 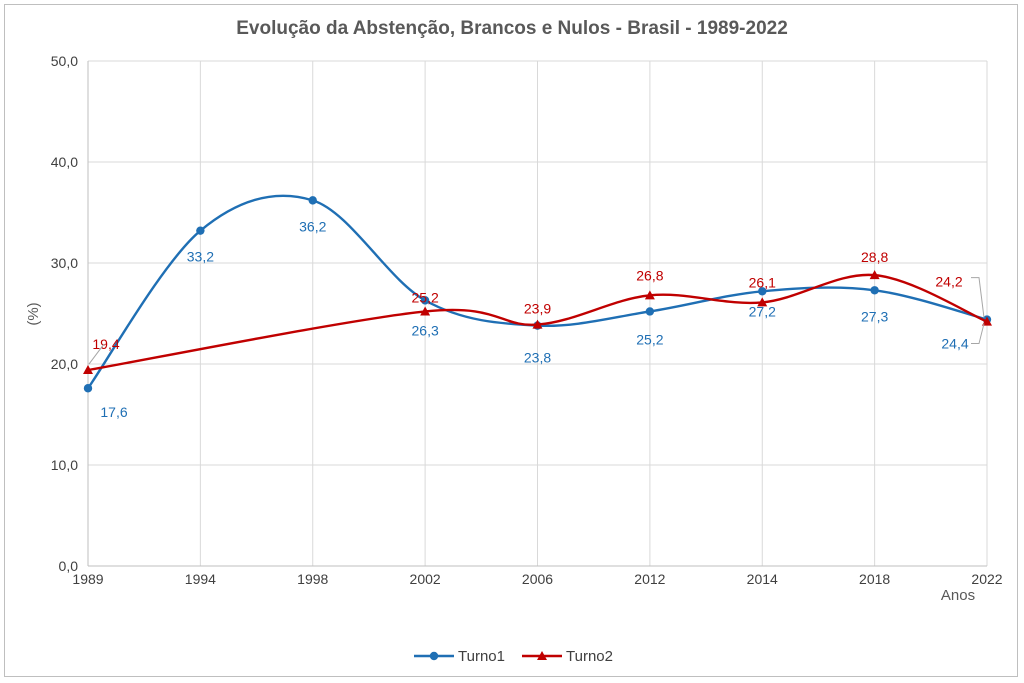 I want to click on x-tick-label: 1998, so click(x=312, y=579).